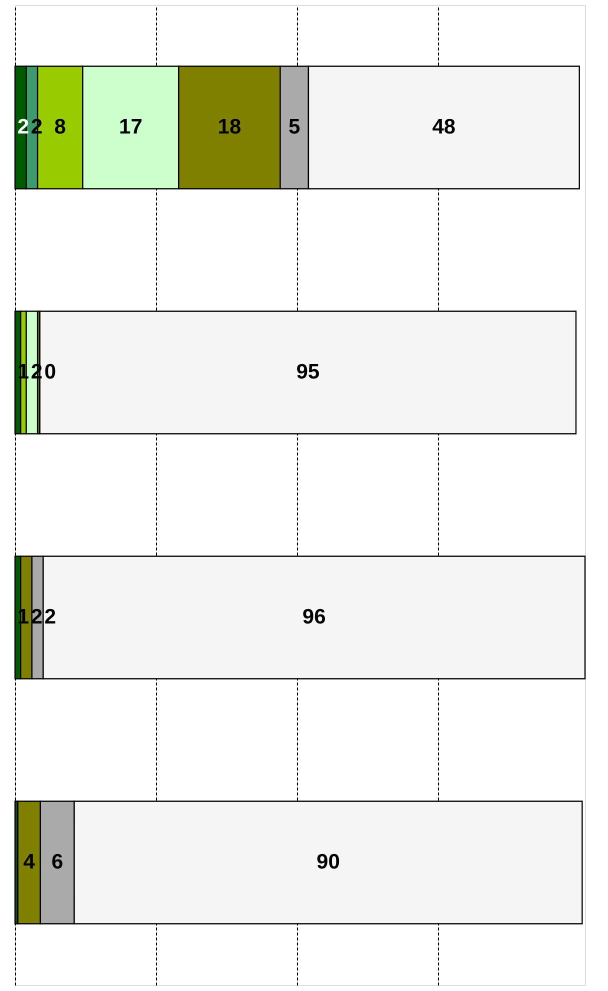 Image resolution: width=608 pixels, height=991 pixels. Describe the element at coordinates (130, 127) in the screenshot. I see `data-label: 17` at that location.